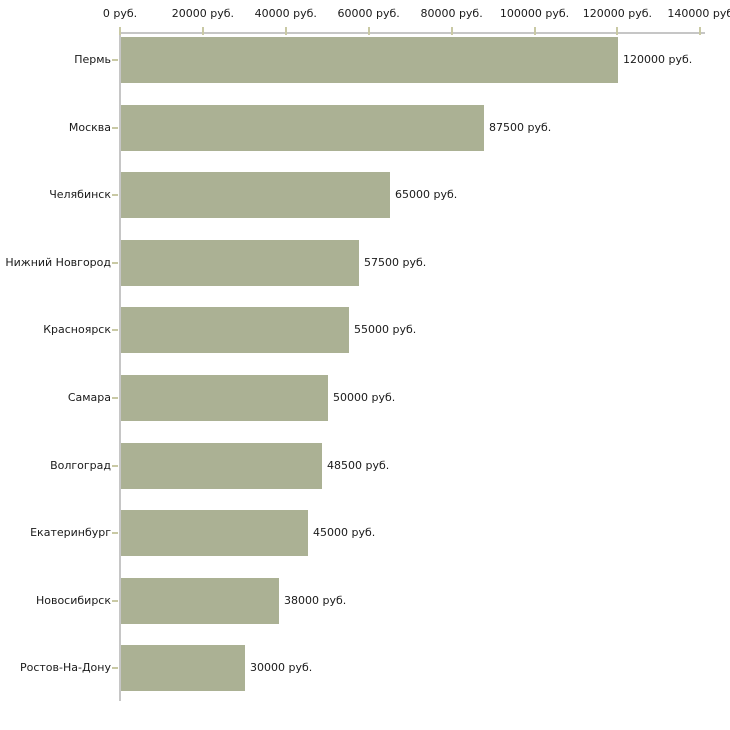  I want to click on x-axis-tick-label: 80000 руб., so click(451, 13).